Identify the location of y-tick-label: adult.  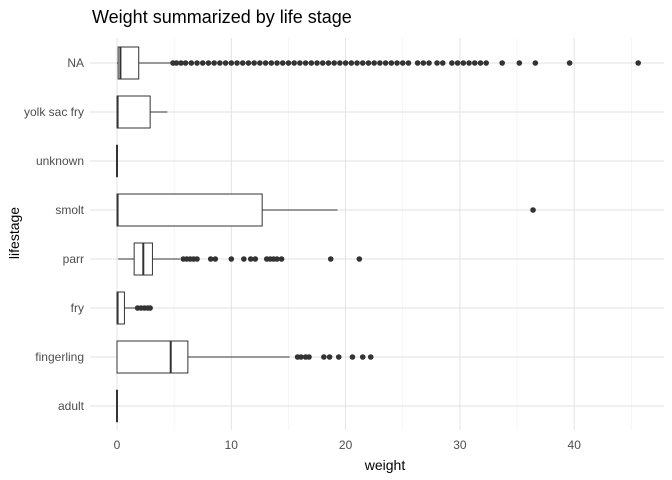
(71, 406).